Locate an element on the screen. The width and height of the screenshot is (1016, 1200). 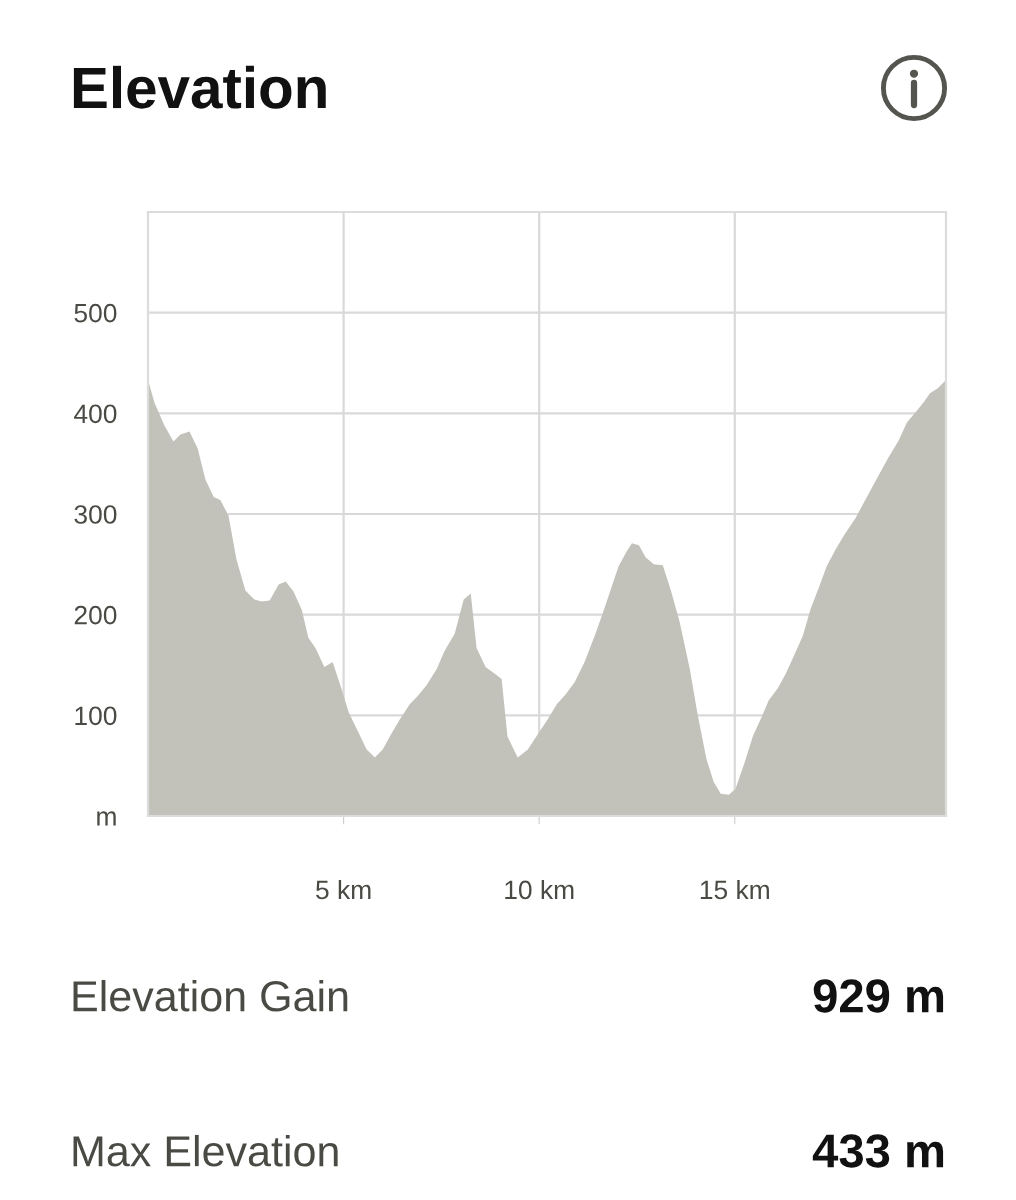
y-tick-label: 500 is located at coordinates (95, 313).